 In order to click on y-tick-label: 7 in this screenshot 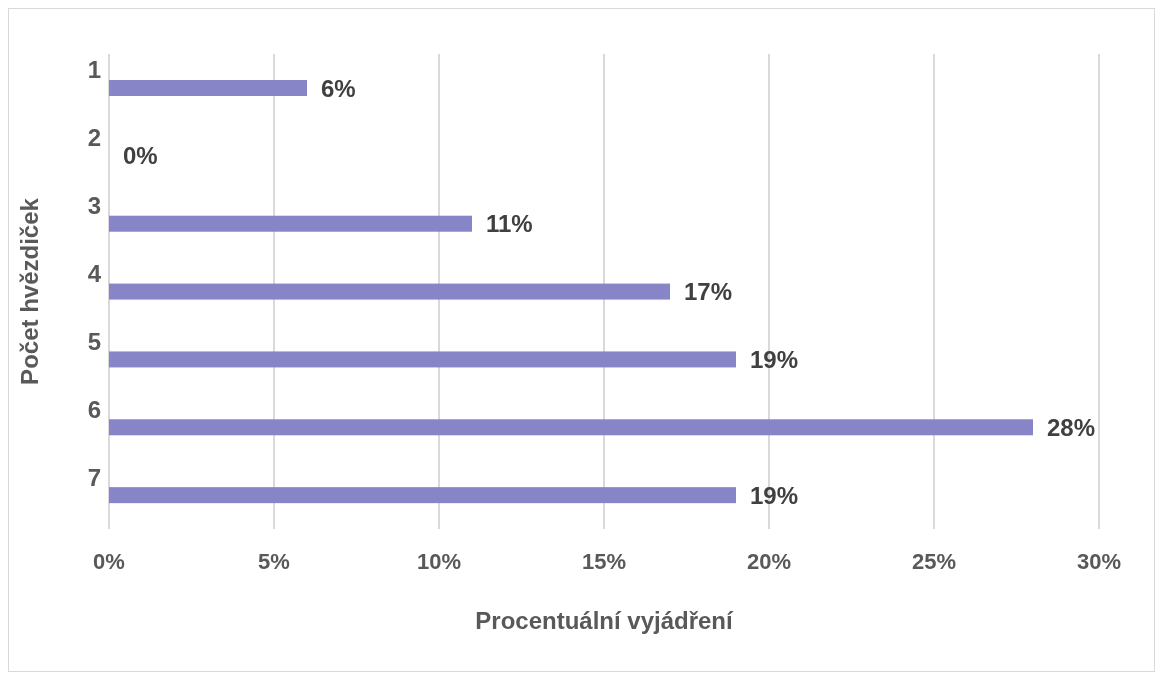, I will do `click(94, 477)`.